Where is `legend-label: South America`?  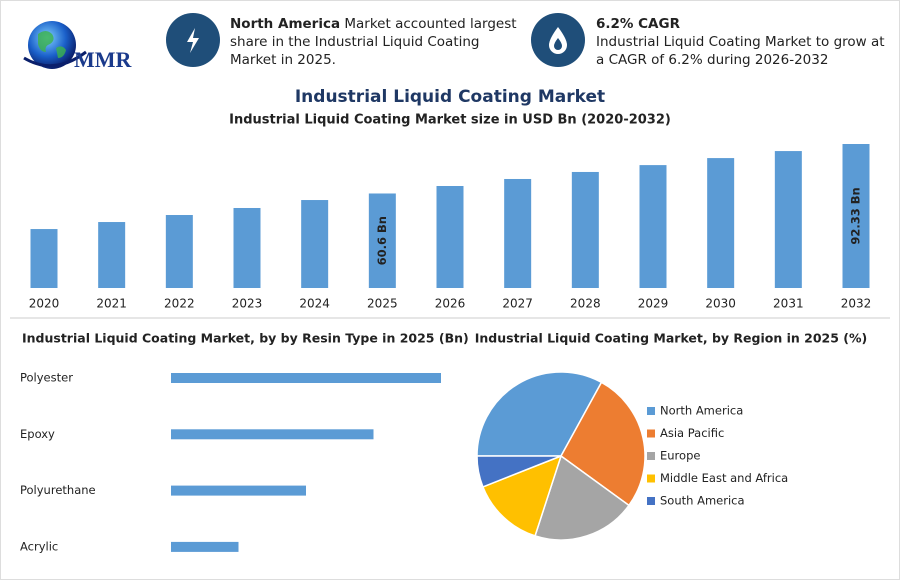
legend-label: South America is located at coordinates (702, 501).